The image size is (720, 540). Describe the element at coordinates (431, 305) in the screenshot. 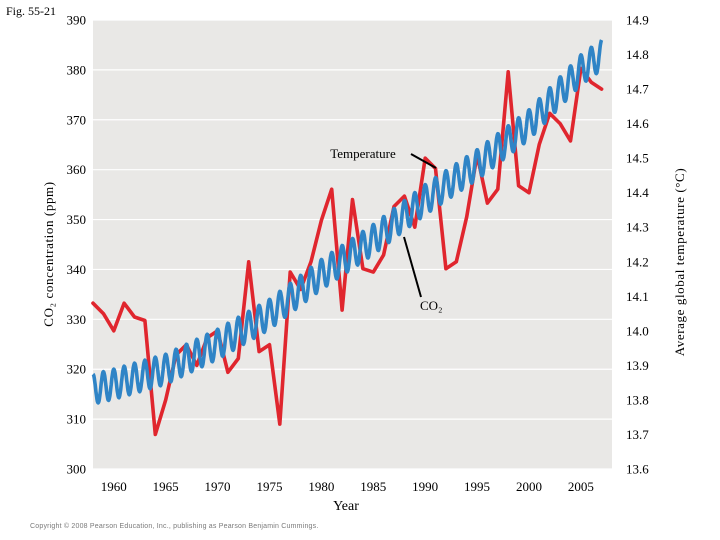

I see `co2-annotation-label: CO₂` at that location.